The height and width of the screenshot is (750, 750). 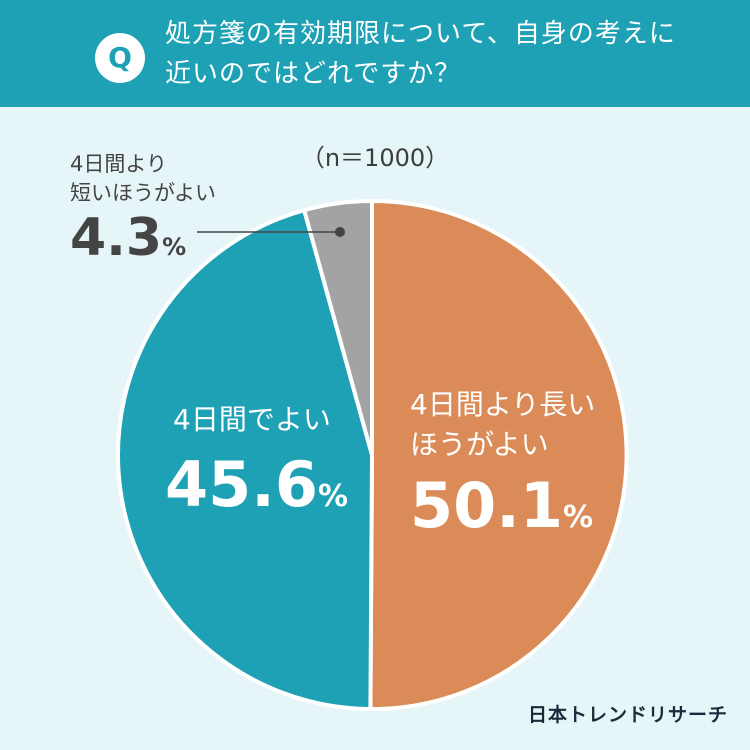 I want to click on leader-dot, so click(x=340, y=232).